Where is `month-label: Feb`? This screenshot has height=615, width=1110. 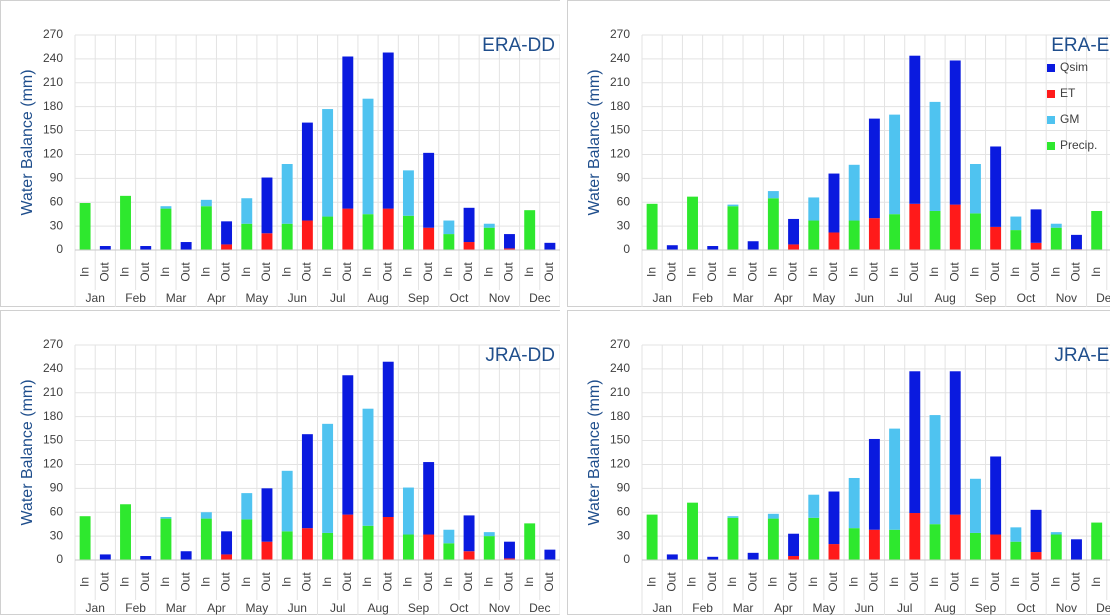
month-label: Feb is located at coordinates (135, 608).